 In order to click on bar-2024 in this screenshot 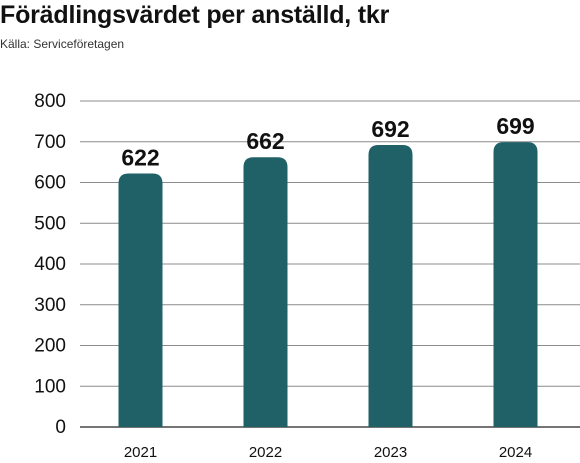, I will do `click(515, 284)`.